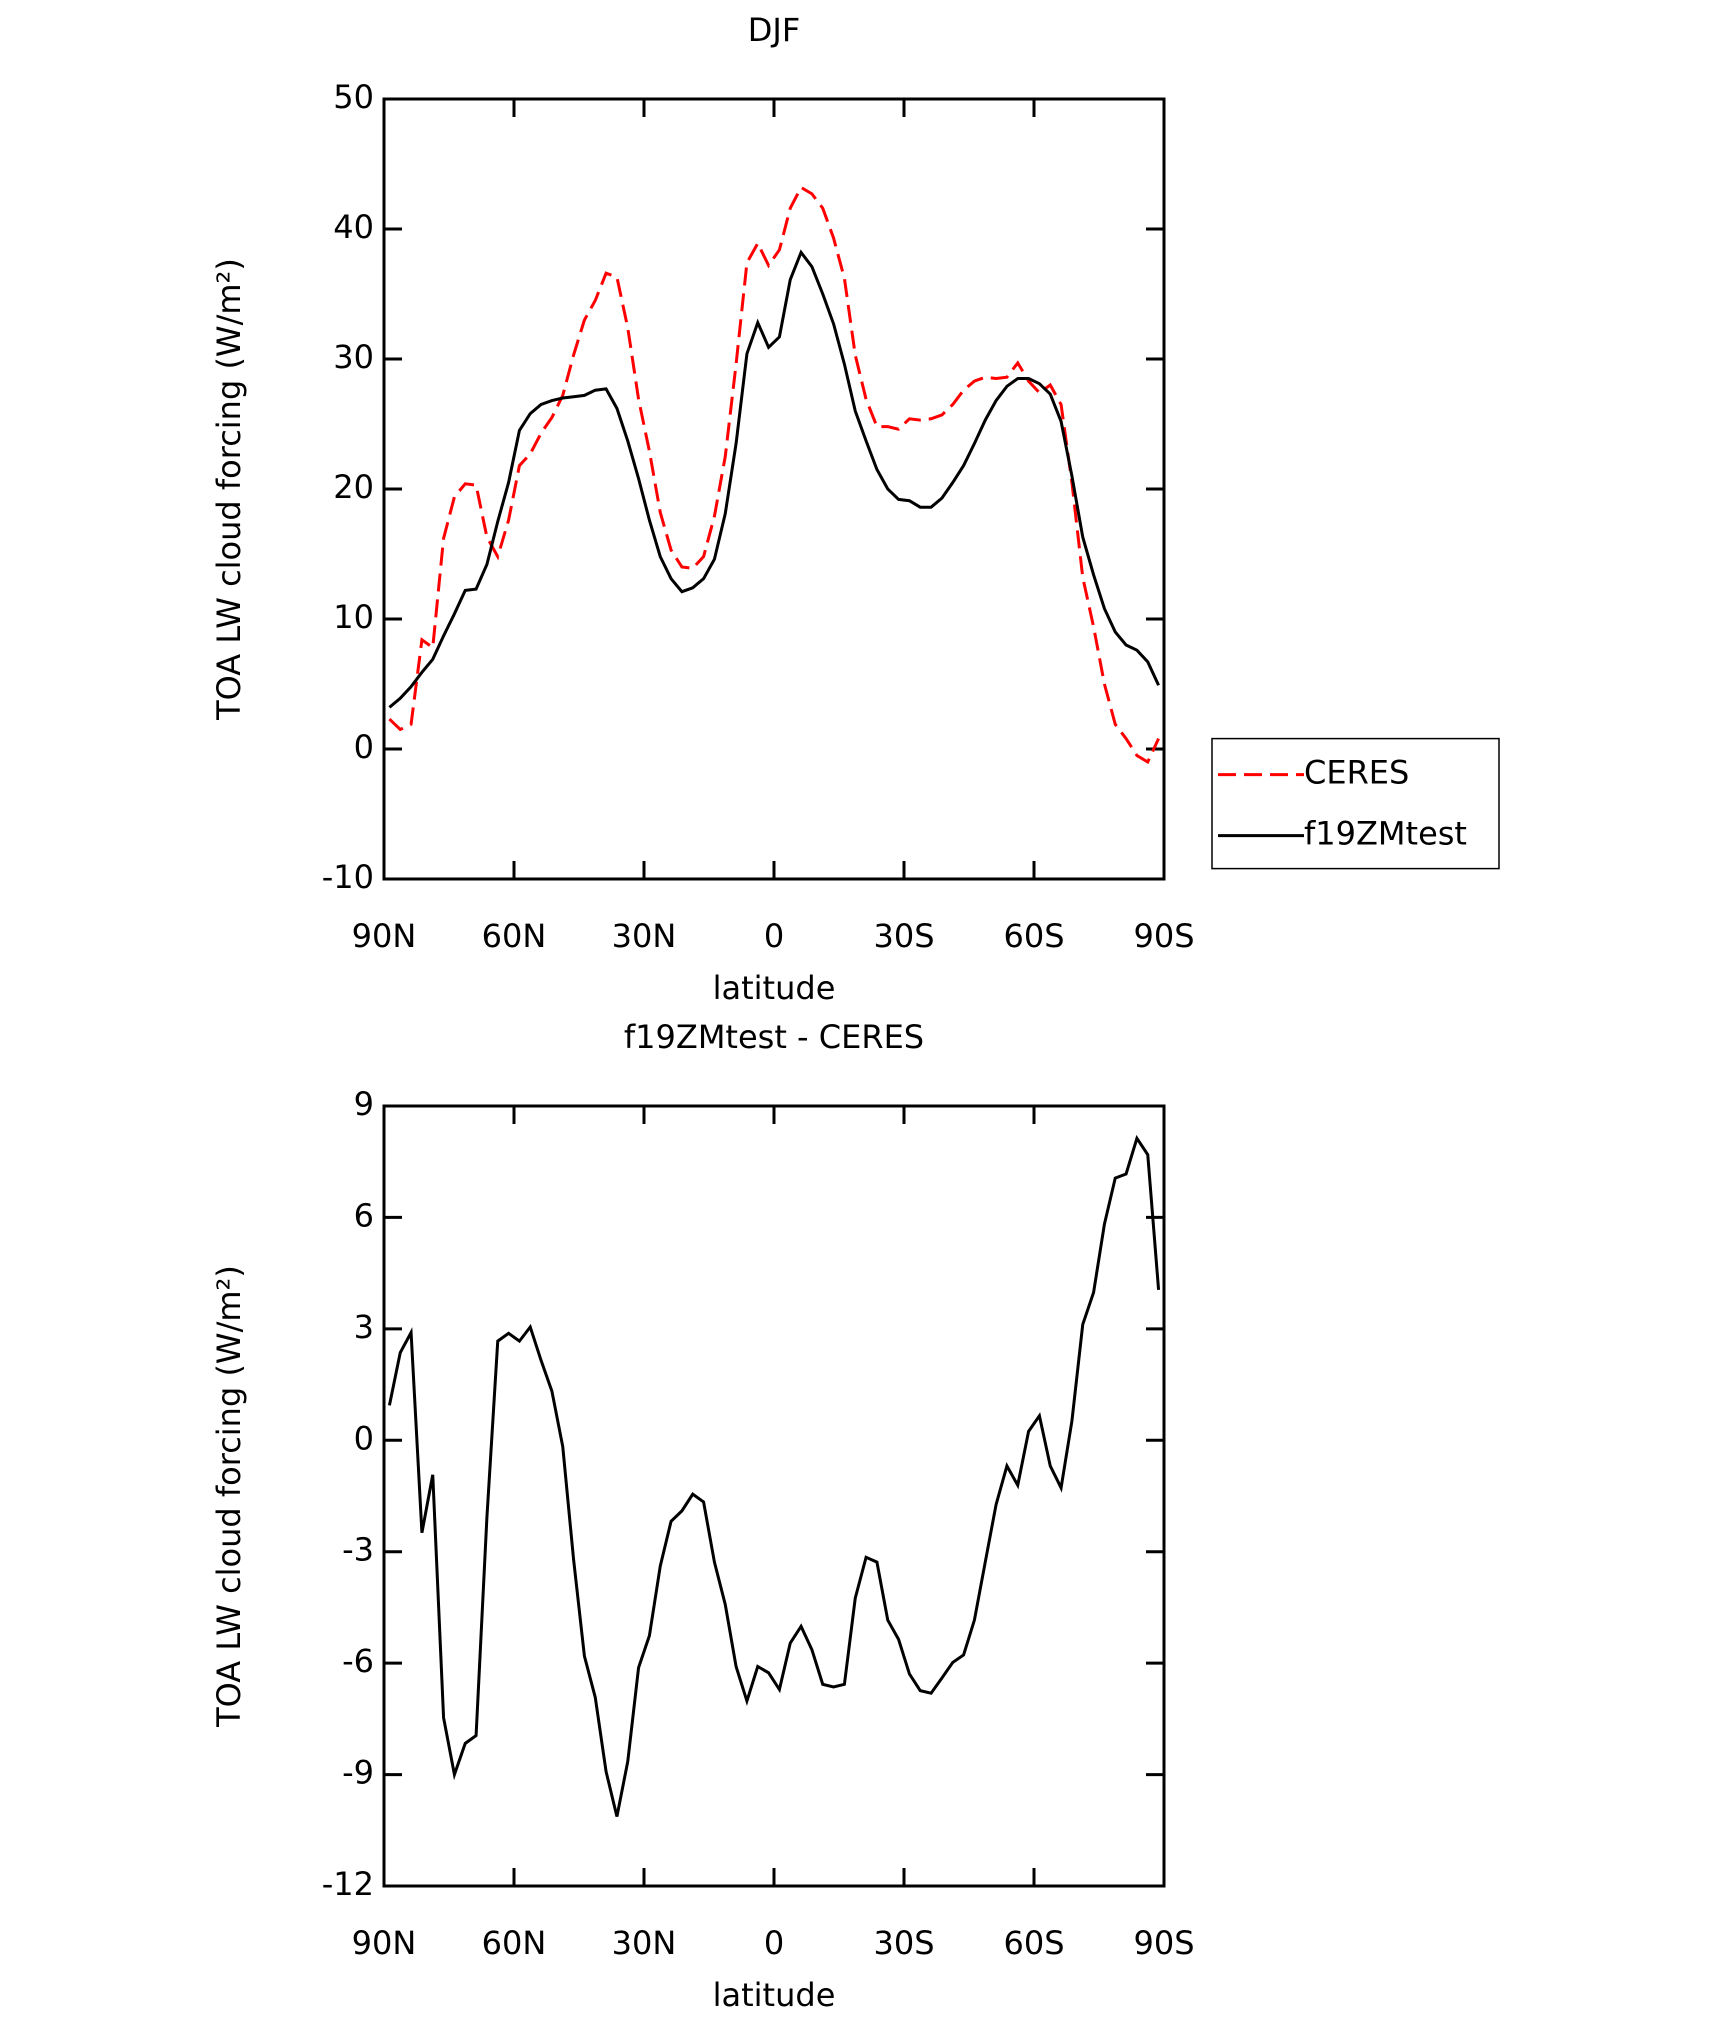 This screenshot has height=2021, width=1710. What do you see at coordinates (348, 877) in the screenshot?
I see `y-tick-label: -10` at bounding box center [348, 877].